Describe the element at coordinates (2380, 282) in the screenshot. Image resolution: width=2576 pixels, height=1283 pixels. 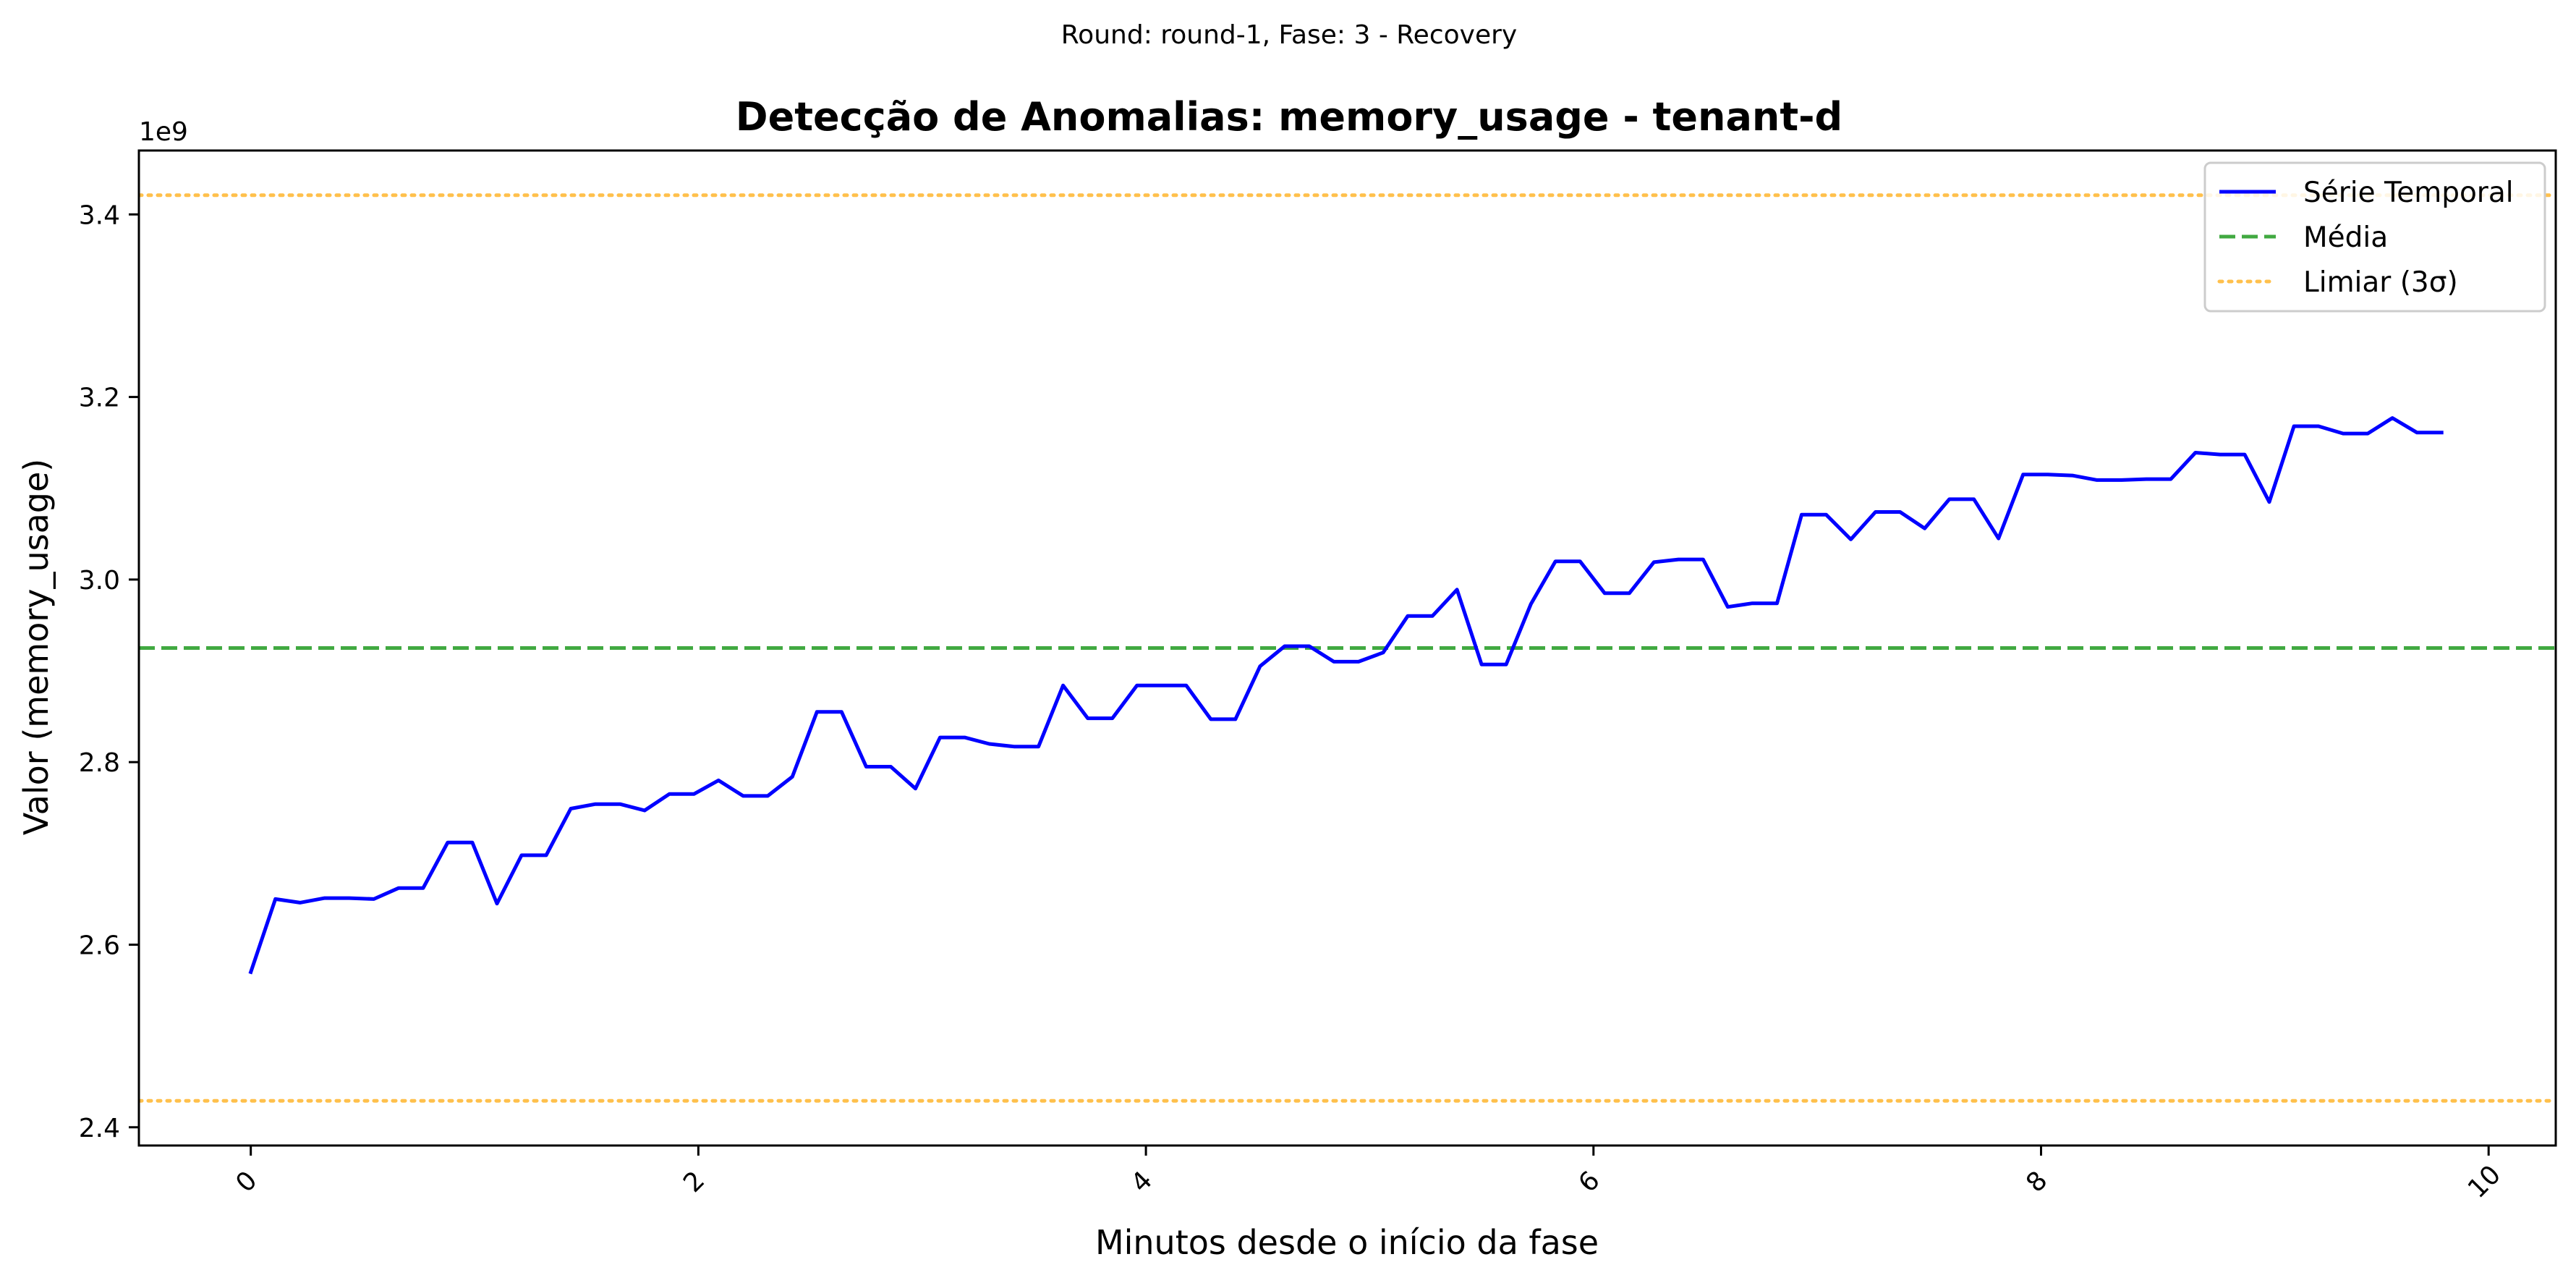
I see `legend-label: Limiar (3σ)` at that location.